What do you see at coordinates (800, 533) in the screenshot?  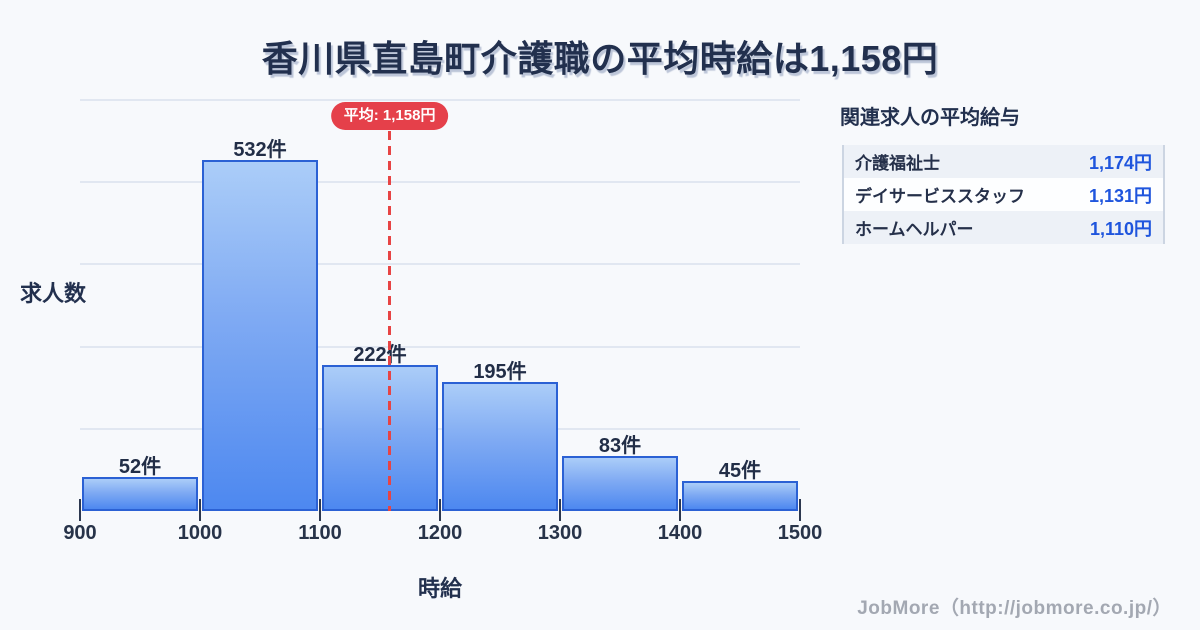 I see `x-tick-label: 1500` at bounding box center [800, 533].